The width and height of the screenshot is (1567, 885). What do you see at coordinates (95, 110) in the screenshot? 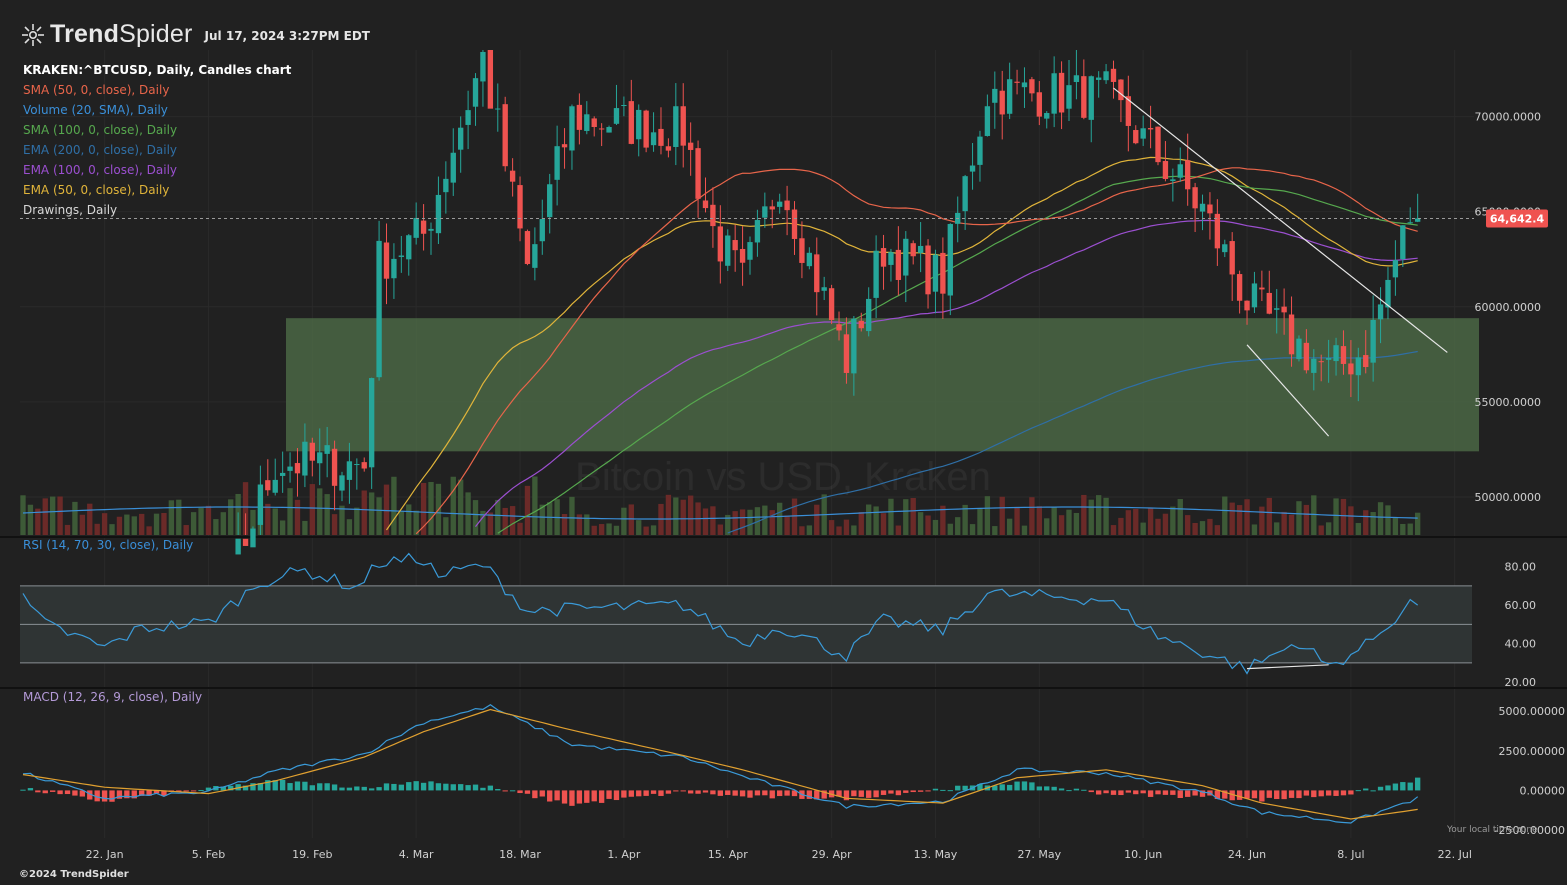
I see `legend-item: Volume (20, SMA), Daily` at bounding box center [95, 110].